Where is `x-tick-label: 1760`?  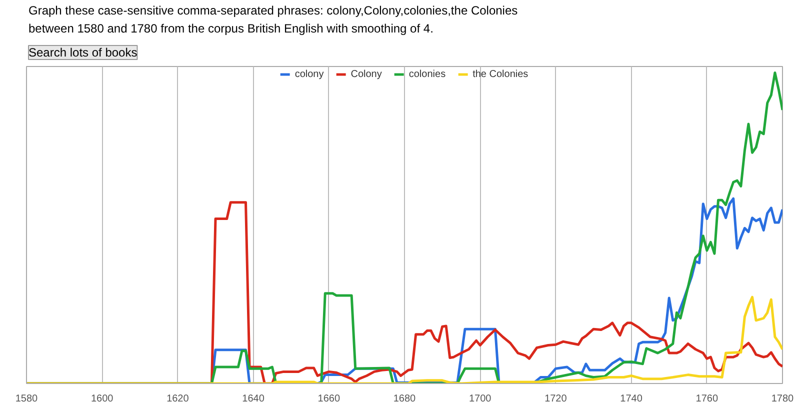
x-tick-label: 1760 is located at coordinates (707, 399).